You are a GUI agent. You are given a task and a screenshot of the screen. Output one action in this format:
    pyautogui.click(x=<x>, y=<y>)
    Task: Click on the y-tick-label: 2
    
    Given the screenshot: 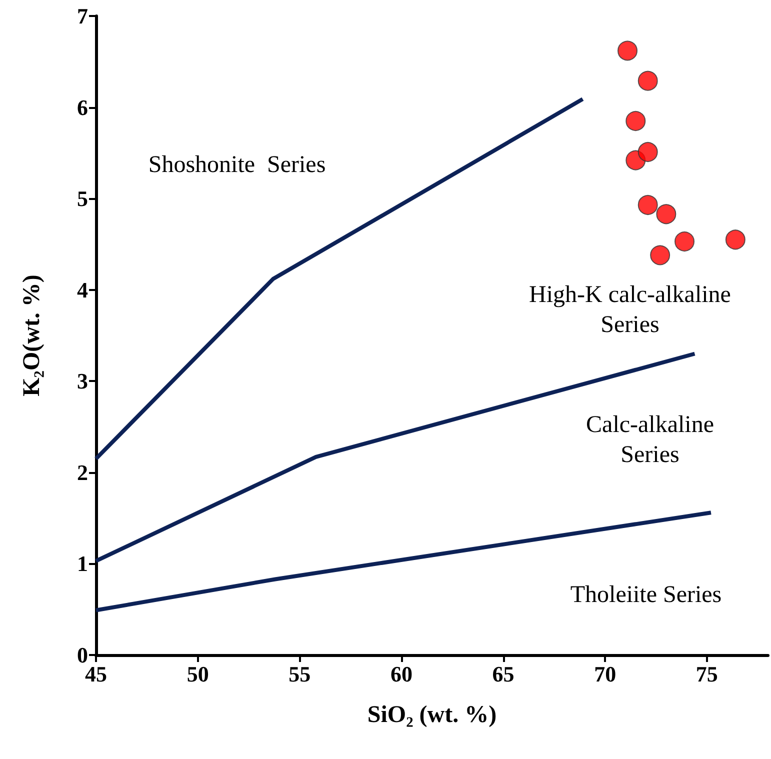 What is the action you would take?
    pyautogui.click(x=82, y=472)
    